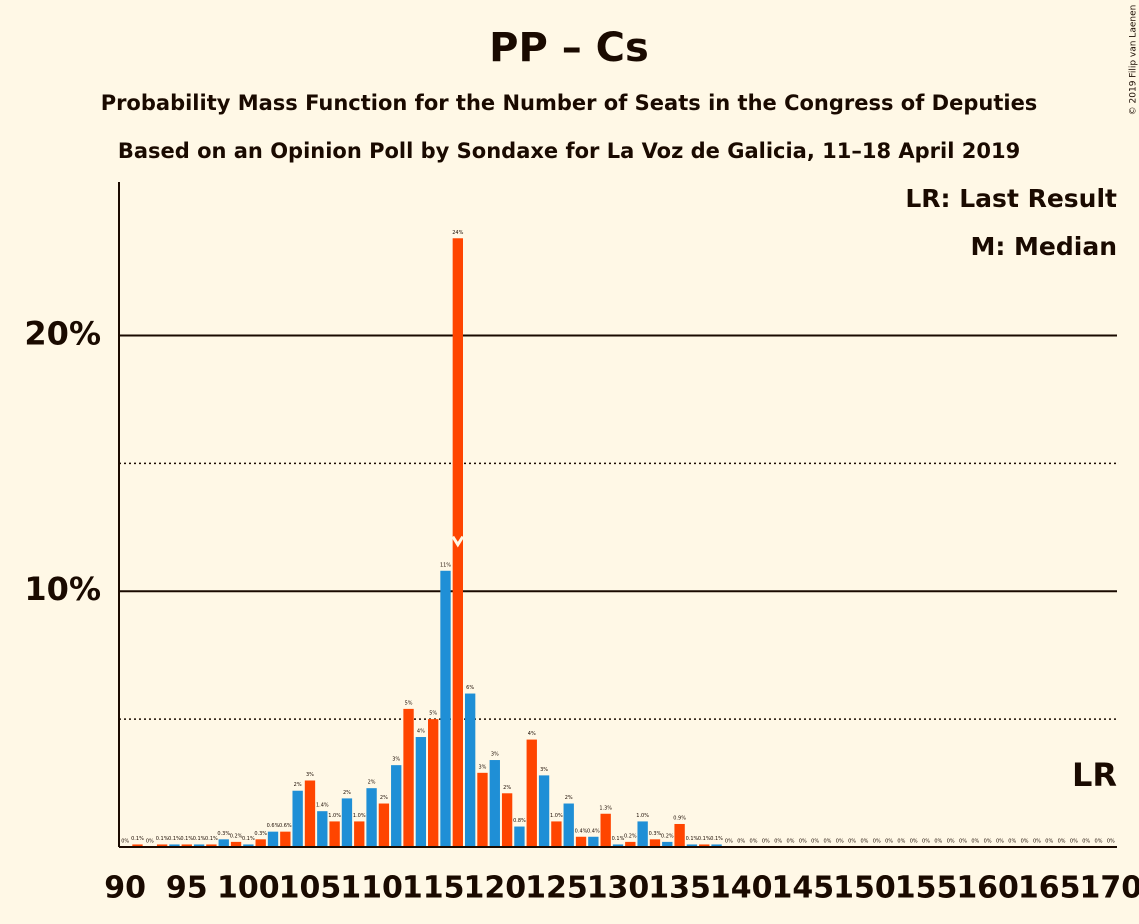 The width and height of the screenshot is (1139, 924). I want to click on value-label: 0.8%, so click(519, 821).